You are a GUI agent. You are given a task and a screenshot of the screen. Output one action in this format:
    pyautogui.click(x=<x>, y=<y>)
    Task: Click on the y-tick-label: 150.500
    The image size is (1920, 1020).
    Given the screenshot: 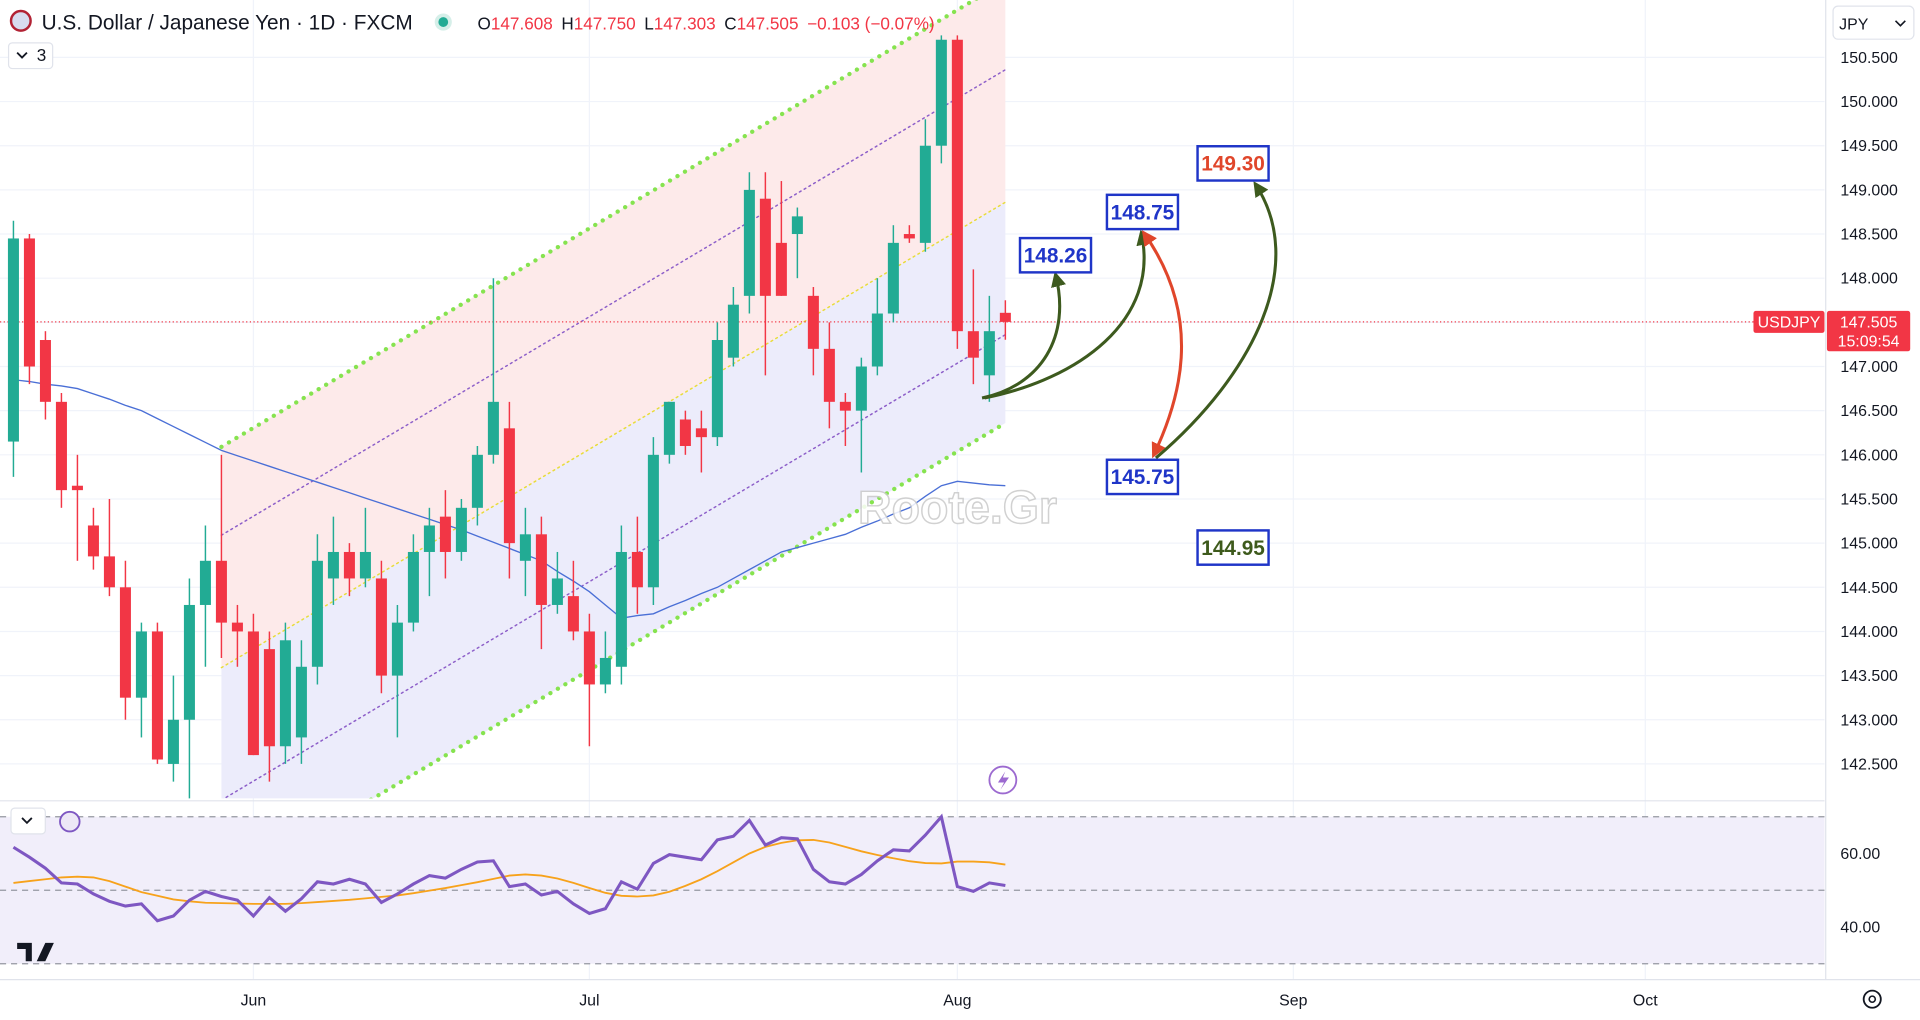 What is the action you would take?
    pyautogui.click(x=1869, y=58)
    